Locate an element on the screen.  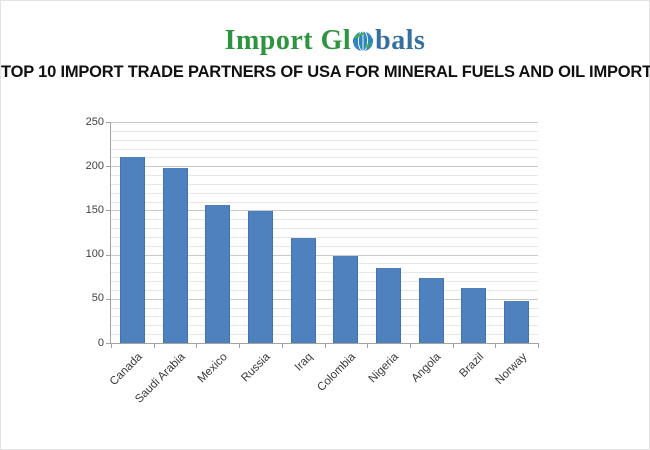
y-axis-label: 50 is located at coordinates (97, 298).